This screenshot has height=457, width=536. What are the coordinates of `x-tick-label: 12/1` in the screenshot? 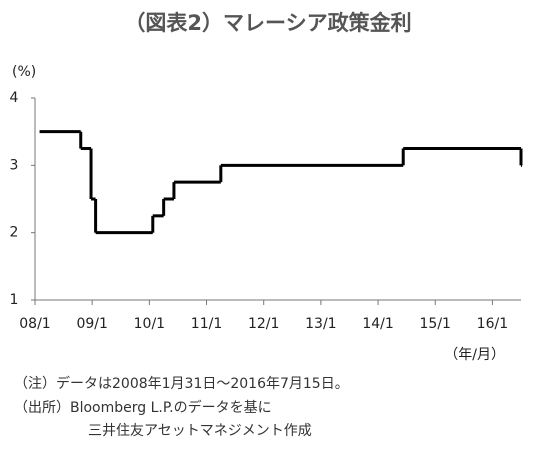 It's located at (263, 324).